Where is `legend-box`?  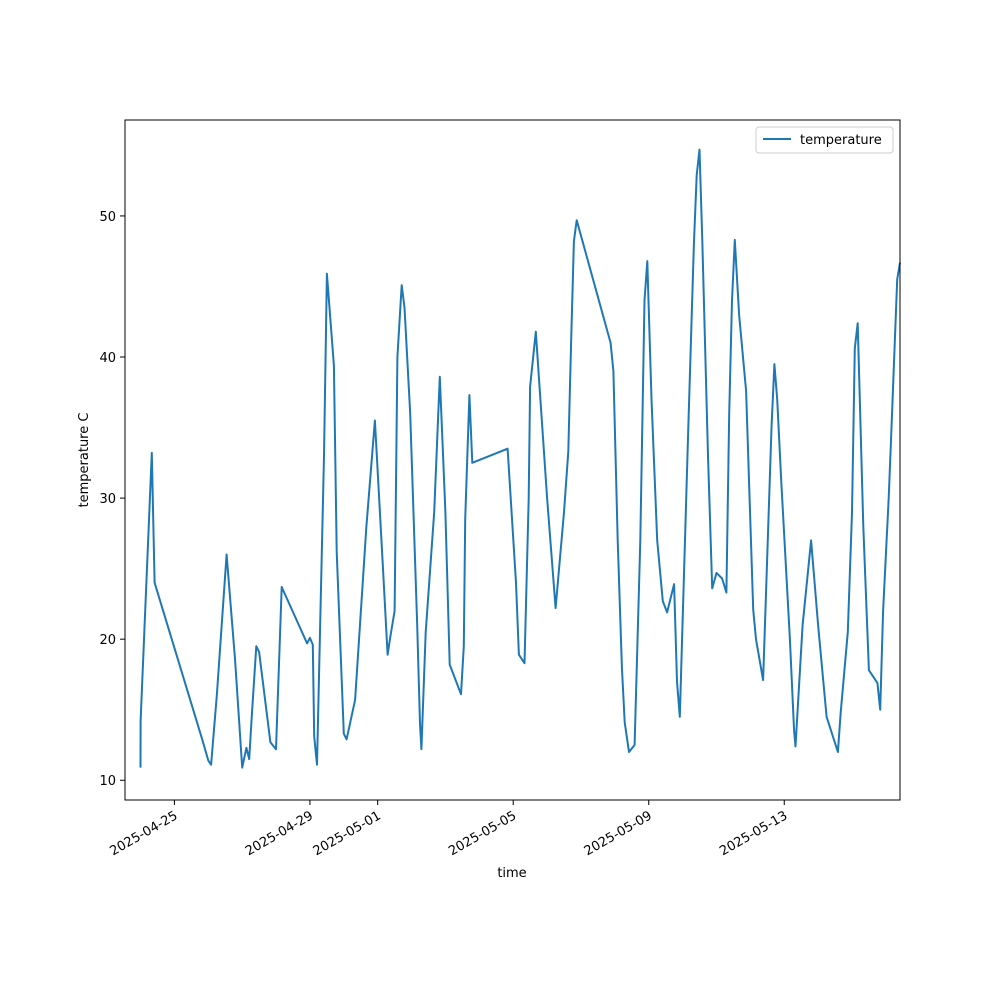 legend-box is located at coordinates (824, 140).